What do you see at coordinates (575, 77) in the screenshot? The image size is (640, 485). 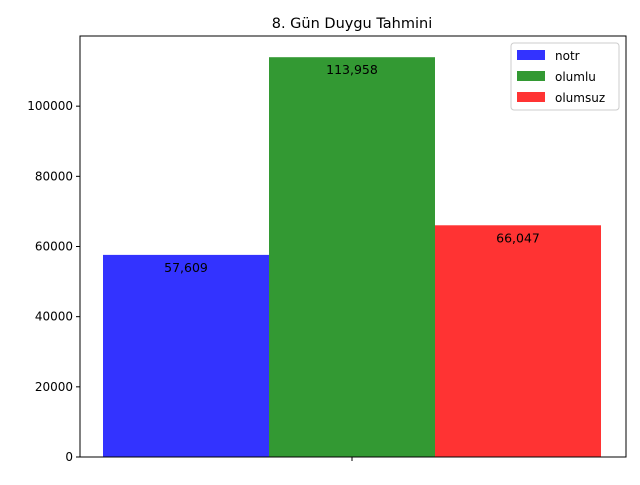 I see `legend-label-olumlu: olumlu` at bounding box center [575, 77].